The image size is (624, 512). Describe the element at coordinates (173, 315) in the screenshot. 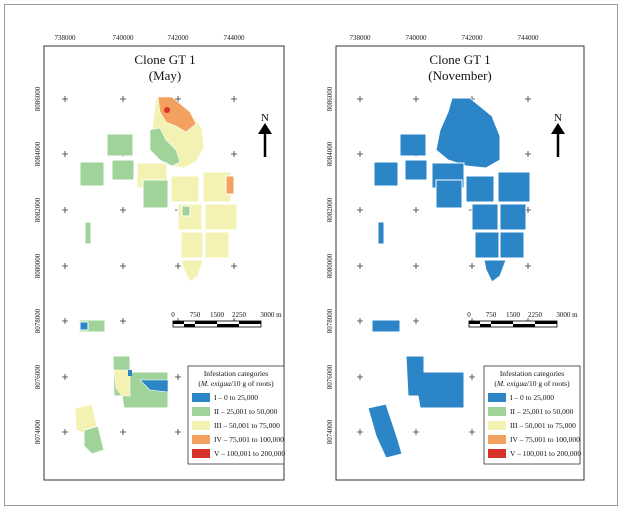

I see `scale-label: 0` at that location.